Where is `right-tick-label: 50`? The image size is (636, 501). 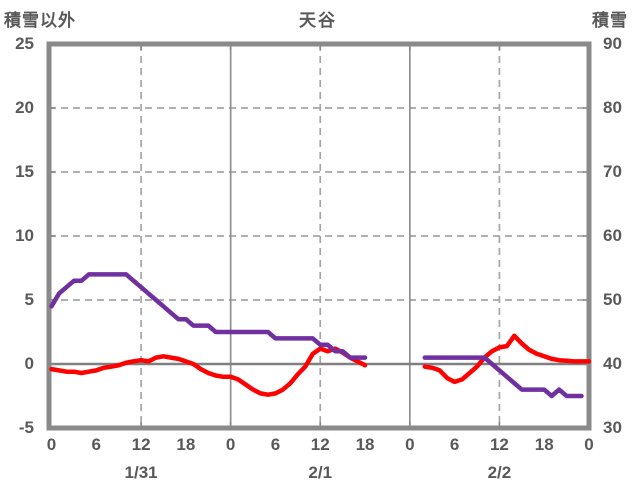 right-tick-label: 50 is located at coordinates (612, 299).